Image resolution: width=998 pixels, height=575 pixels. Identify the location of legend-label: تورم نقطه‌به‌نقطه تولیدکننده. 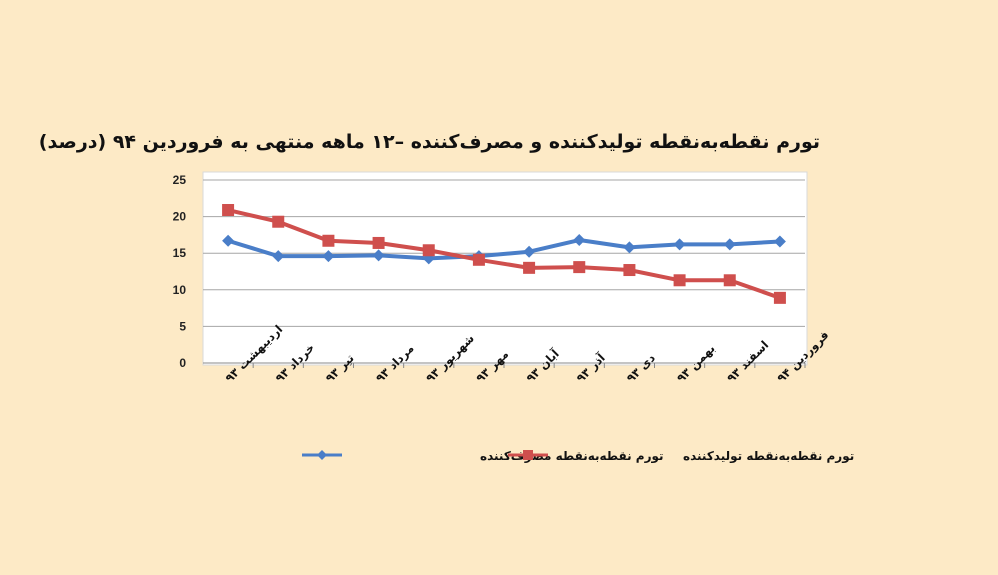
(768, 456).